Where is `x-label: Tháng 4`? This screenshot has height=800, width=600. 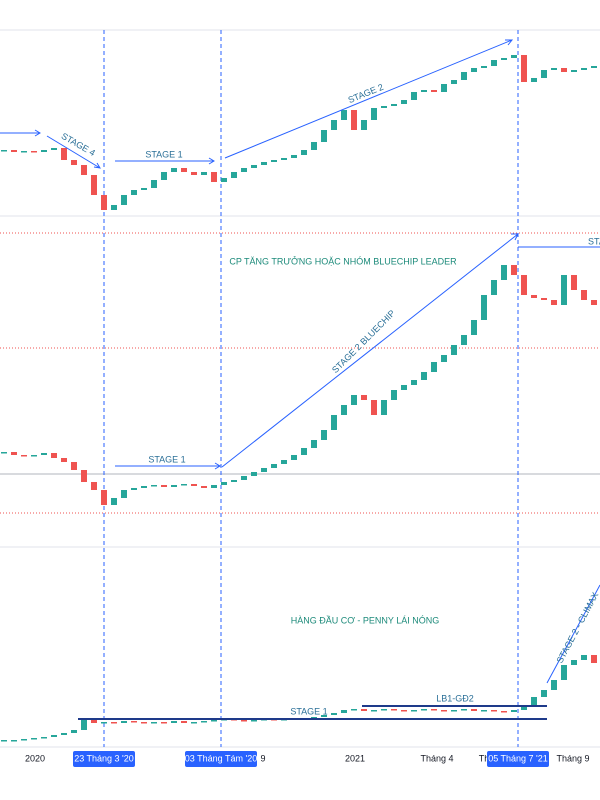
x-label: Tháng 4 is located at coordinates (436, 758).